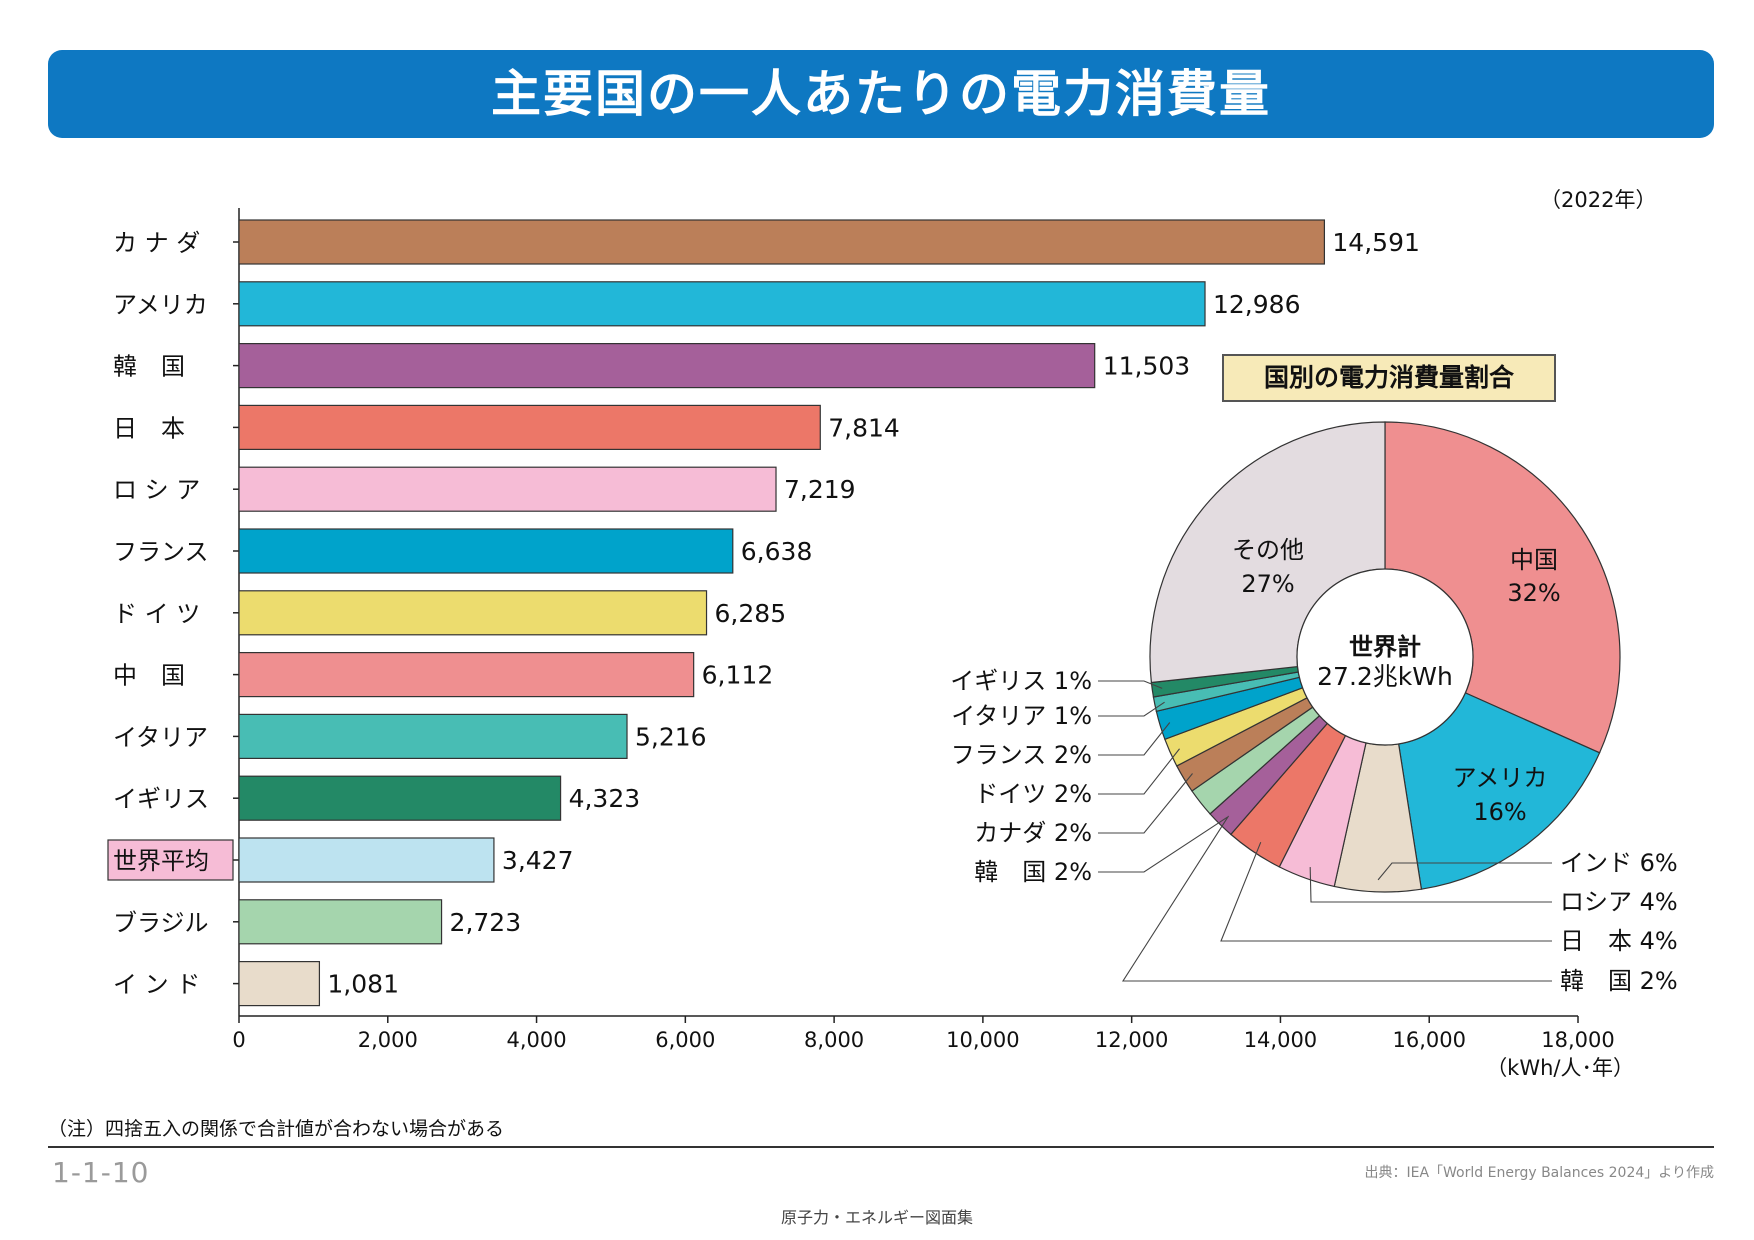 The image size is (1754, 1240). I want to click on category-label: ロ シ ア, so click(156, 490).